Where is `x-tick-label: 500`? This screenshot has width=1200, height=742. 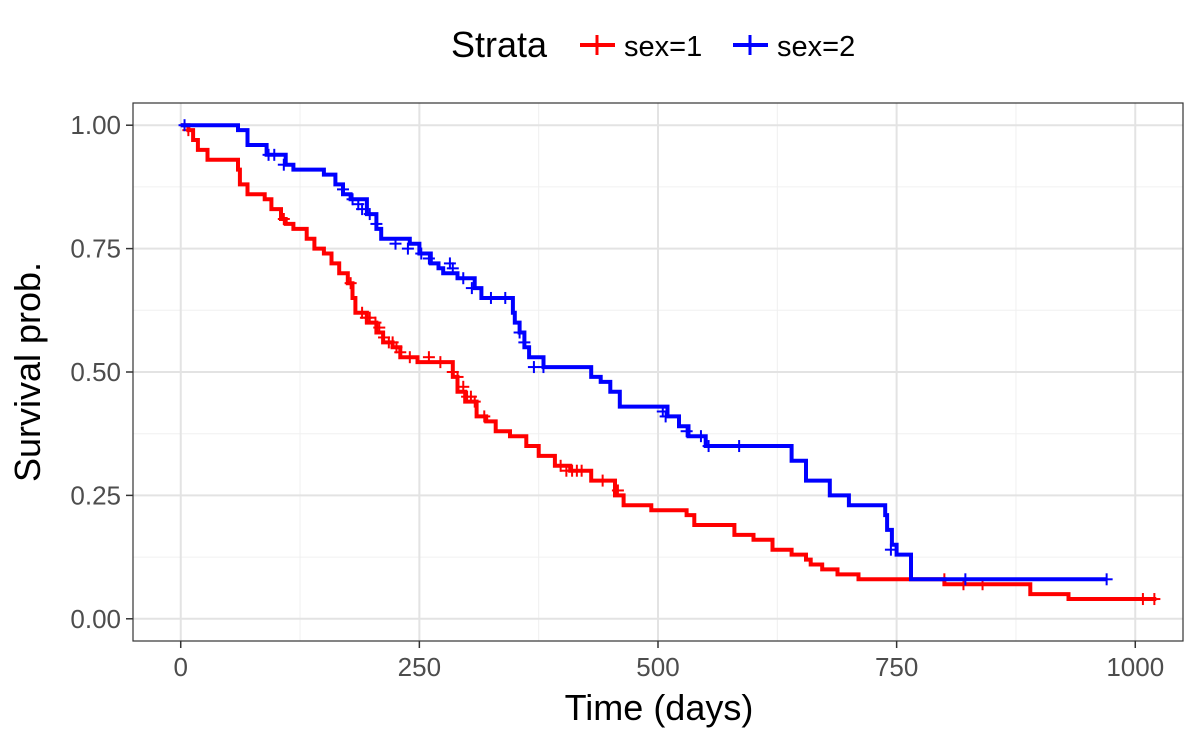 x-tick-label: 500 is located at coordinates (657, 667).